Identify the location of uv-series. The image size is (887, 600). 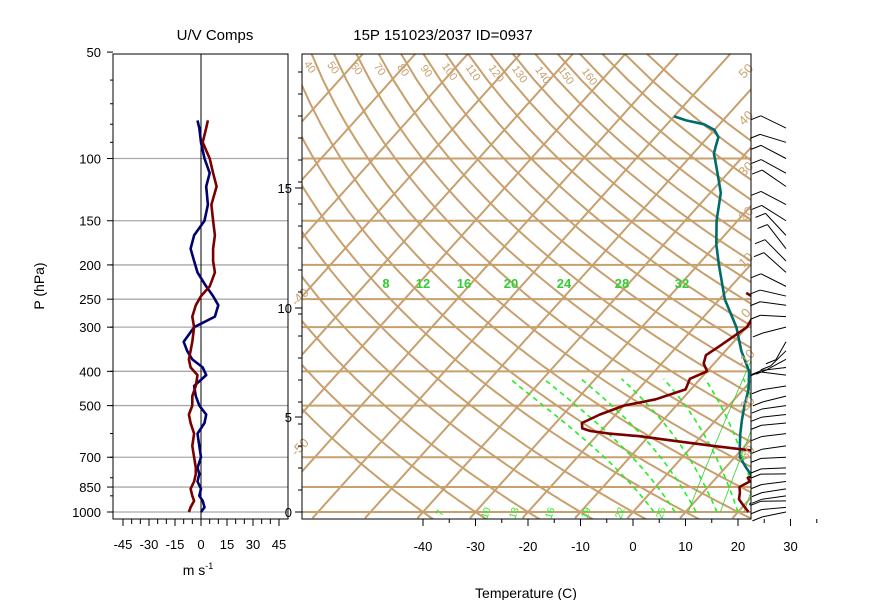
(201, 316).